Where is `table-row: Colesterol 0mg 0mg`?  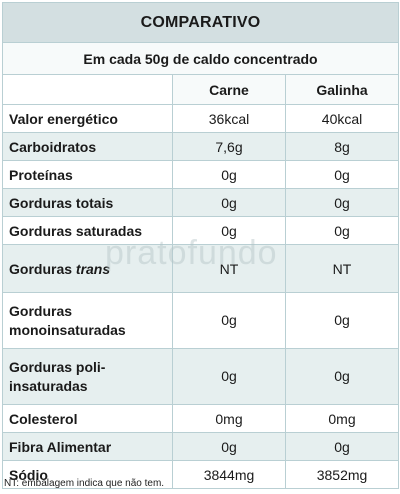
table-row: Colesterol 0mg 0mg is located at coordinates (201, 418).